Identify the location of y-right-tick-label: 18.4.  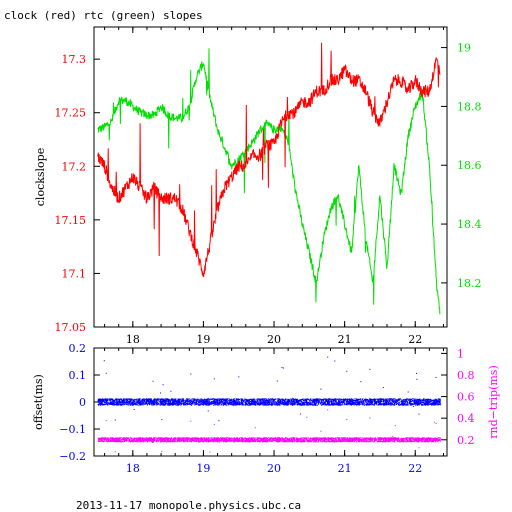
(469, 224).